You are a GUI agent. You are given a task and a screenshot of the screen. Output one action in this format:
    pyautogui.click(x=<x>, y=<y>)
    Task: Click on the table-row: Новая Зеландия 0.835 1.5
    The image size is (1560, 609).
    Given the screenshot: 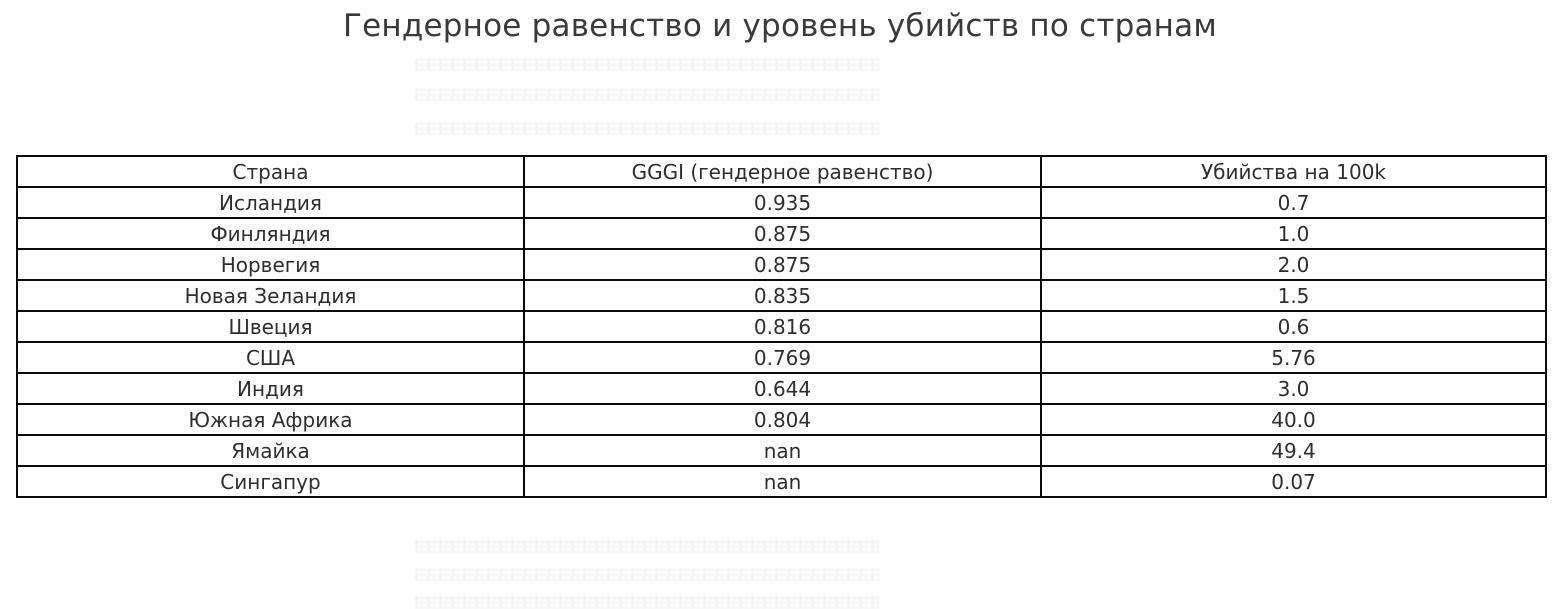 What is the action you would take?
    pyautogui.click(x=781, y=295)
    